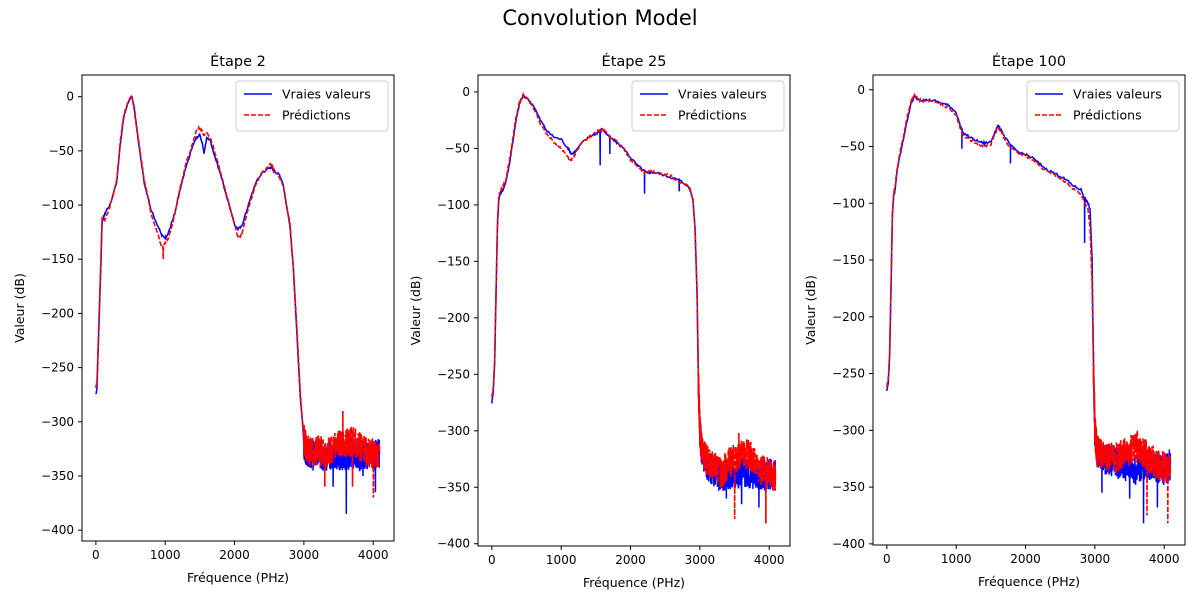  I want to click on subplot-title: Étape 100, so click(1029, 61).